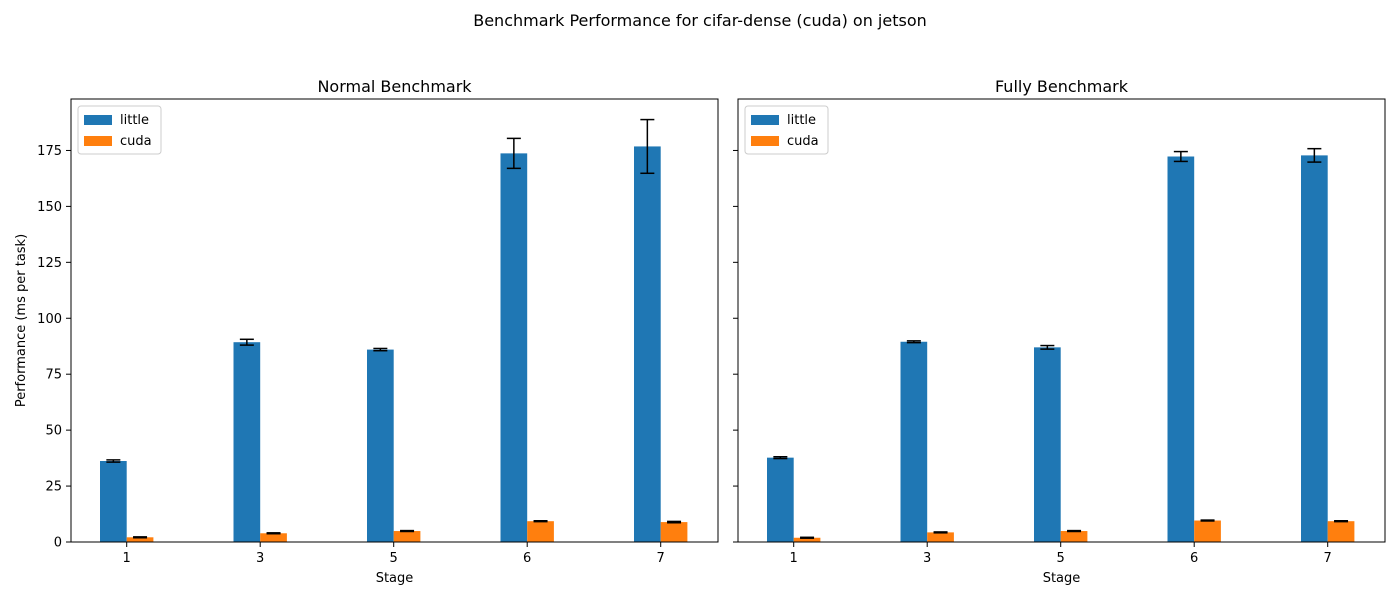 This screenshot has height=600, width=1400. What do you see at coordinates (53, 375) in the screenshot?
I see `y-tick-label: 75` at bounding box center [53, 375].